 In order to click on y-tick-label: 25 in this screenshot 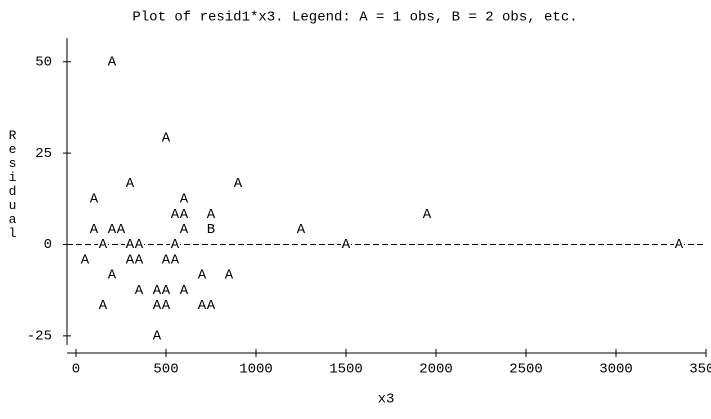, I will do `click(43, 154)`.